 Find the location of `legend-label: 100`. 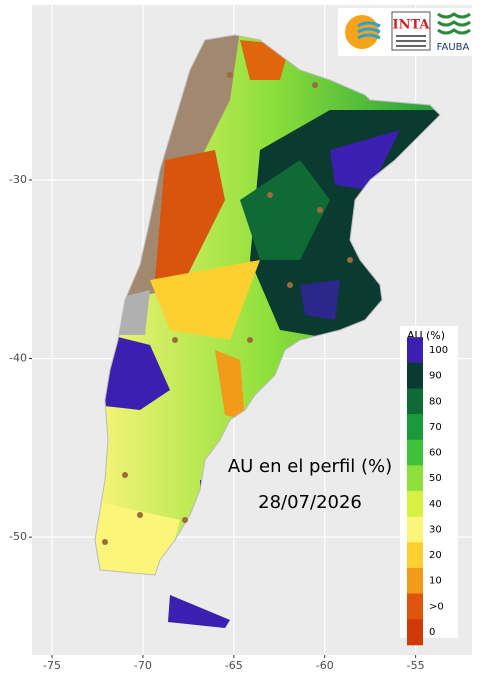

legend-label: 100 is located at coordinates (438, 350).